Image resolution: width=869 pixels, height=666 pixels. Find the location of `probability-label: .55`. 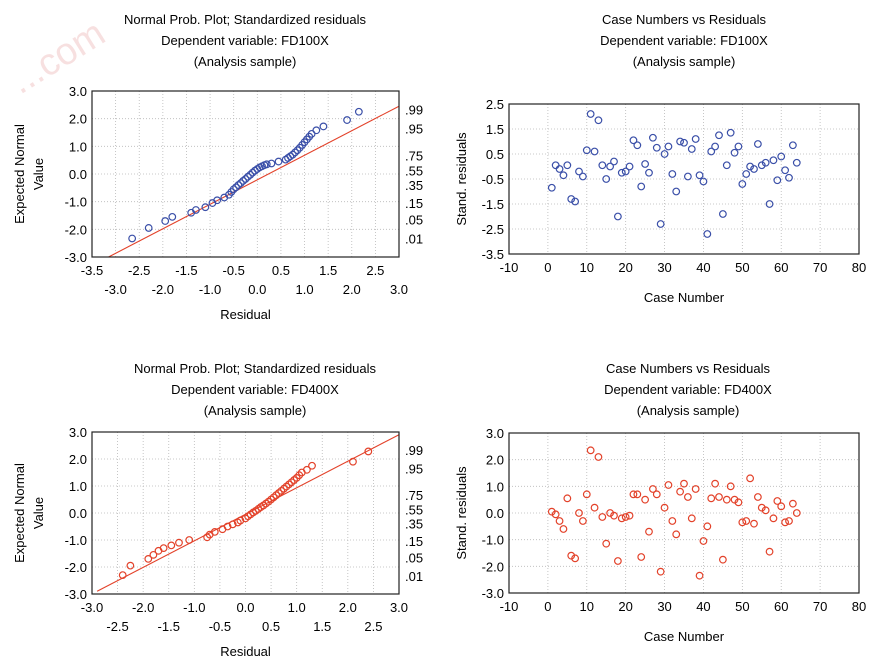

probability-label: .55 is located at coordinates (414, 509).